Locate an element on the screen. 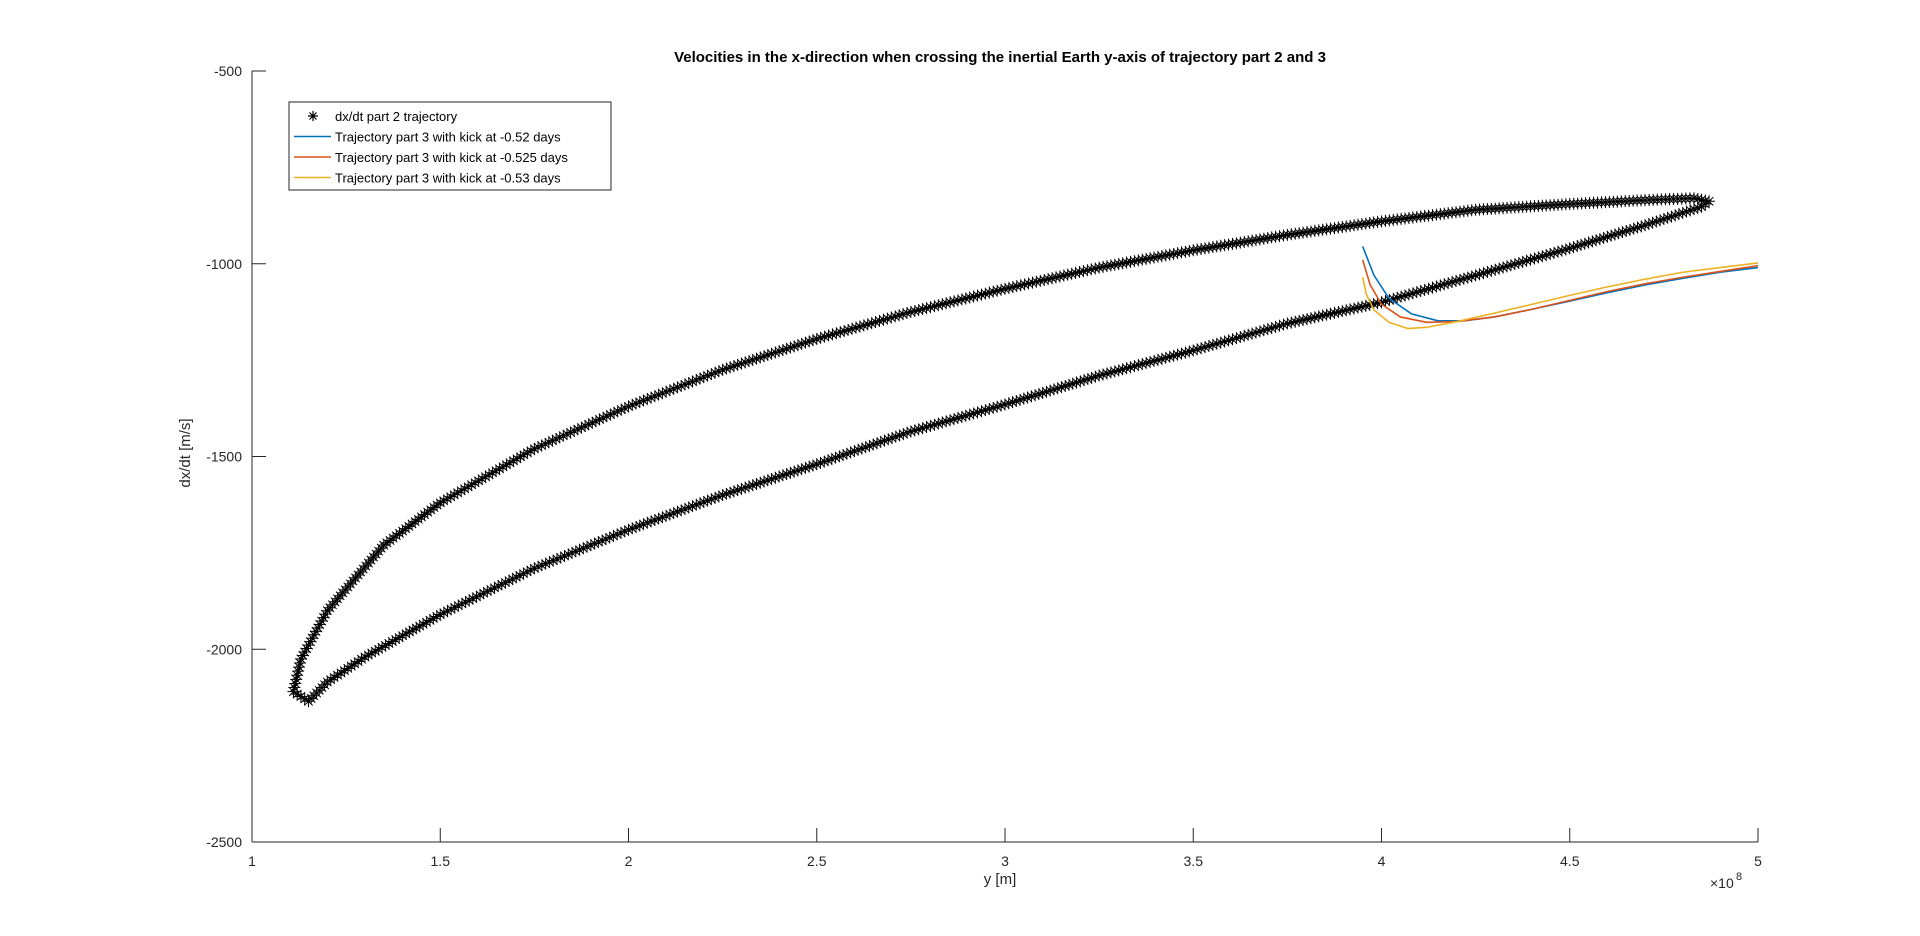 This screenshot has width=1920, height=936. y-tick-label: -1500 is located at coordinates (224, 457).